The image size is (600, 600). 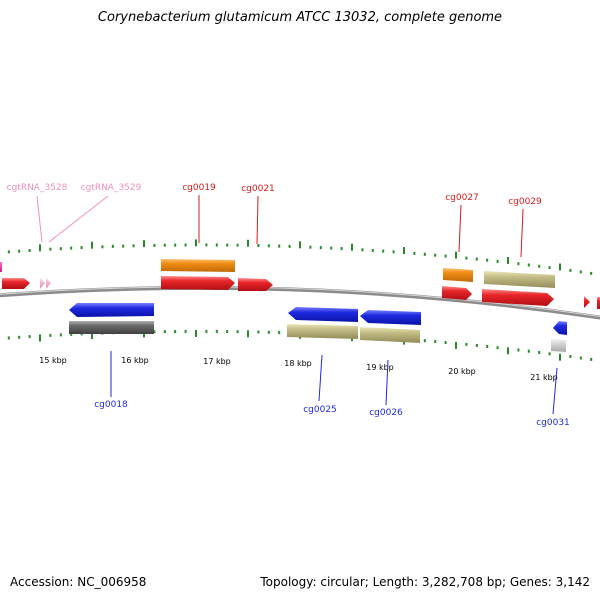 I want to click on gene-orange-cg0027, so click(x=458, y=275).